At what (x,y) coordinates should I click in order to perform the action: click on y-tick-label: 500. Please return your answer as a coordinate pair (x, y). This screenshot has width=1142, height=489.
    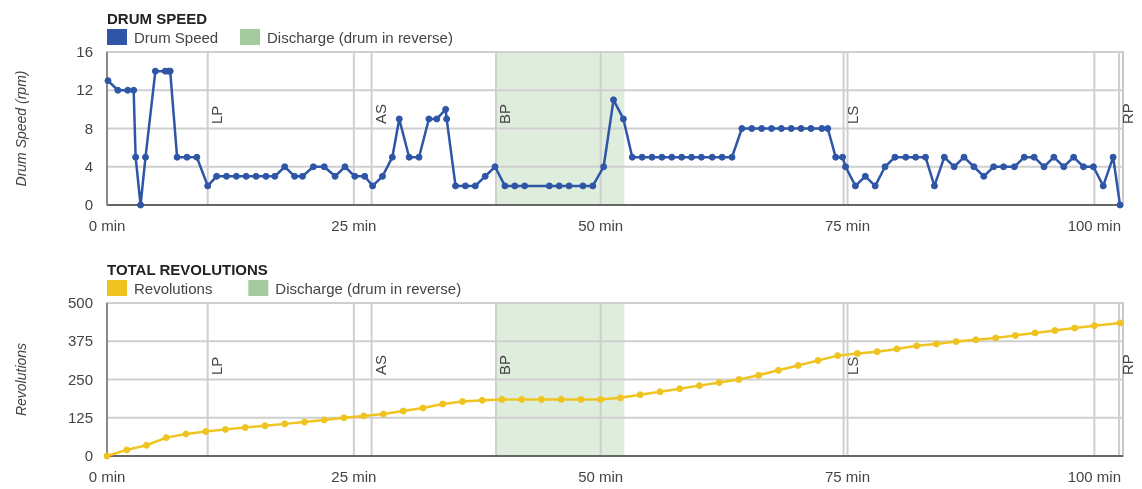
    Looking at the image, I should click on (80, 302).